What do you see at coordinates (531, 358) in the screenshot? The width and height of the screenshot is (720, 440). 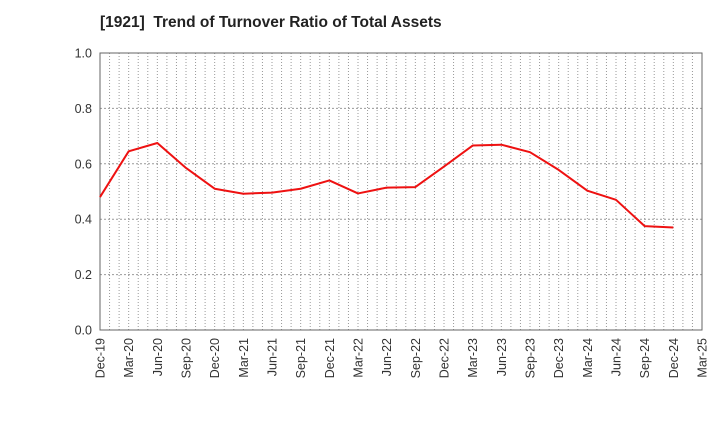 I see `x-tick-label: Sep-23` at bounding box center [531, 358].